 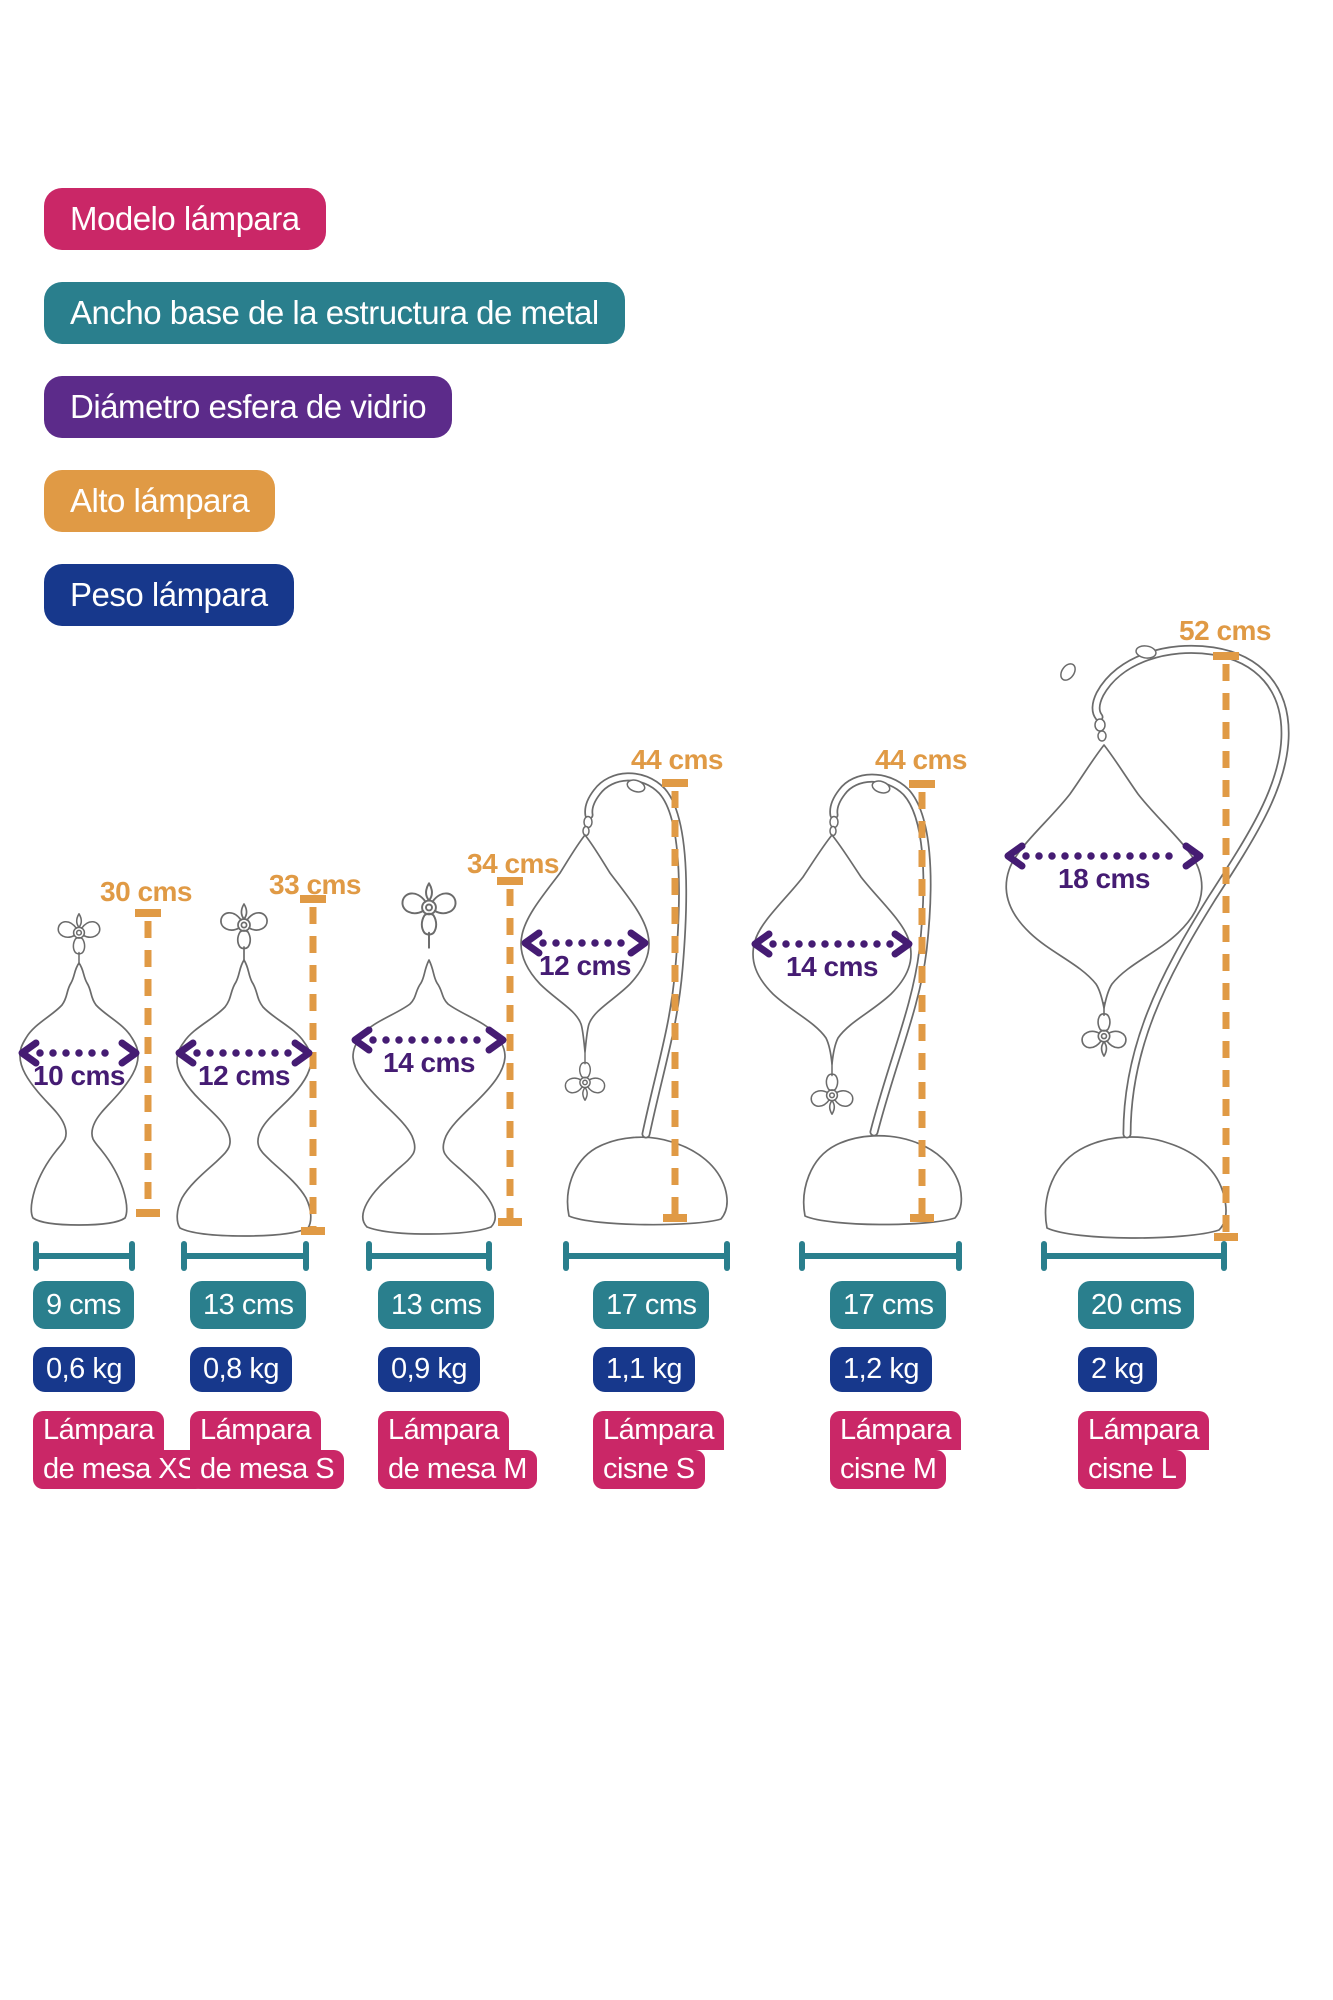 I want to click on model-pill: Lámpara cisne M, so click(x=895, y=1450).